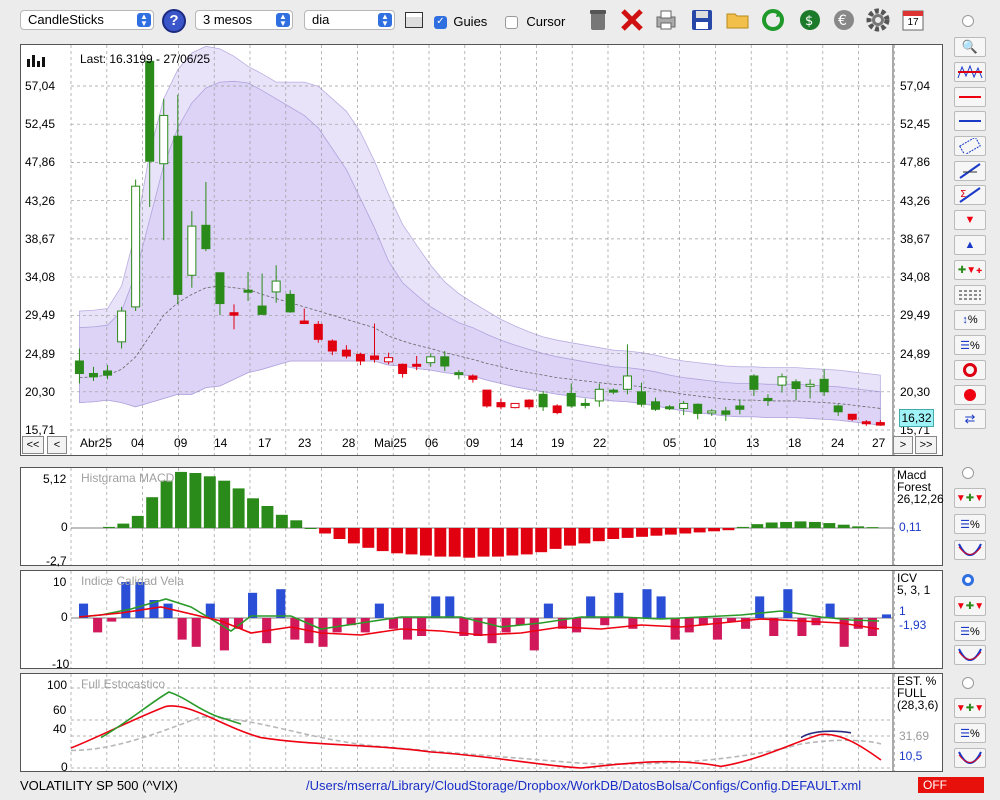 Image resolution: width=1000 pixels, height=800 pixels. Describe the element at coordinates (970, 498) in the screenshot. I see `macd-signals-button: ▼✚▼` at that location.